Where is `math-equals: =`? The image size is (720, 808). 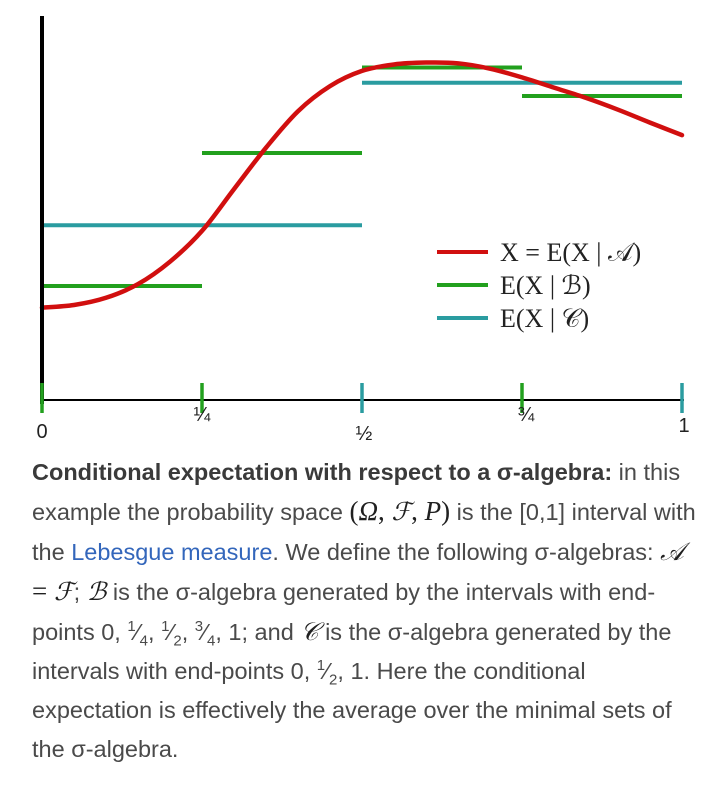 math-equals: = is located at coordinates (43, 591).